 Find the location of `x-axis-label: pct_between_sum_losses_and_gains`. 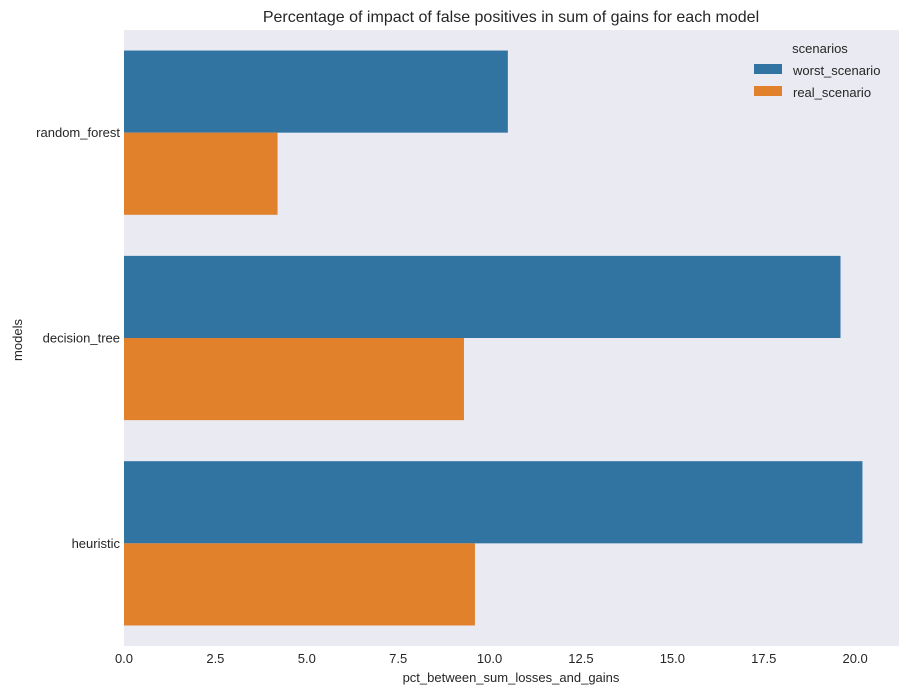

x-axis-label: pct_between_sum_losses_and_gains is located at coordinates (511, 677).